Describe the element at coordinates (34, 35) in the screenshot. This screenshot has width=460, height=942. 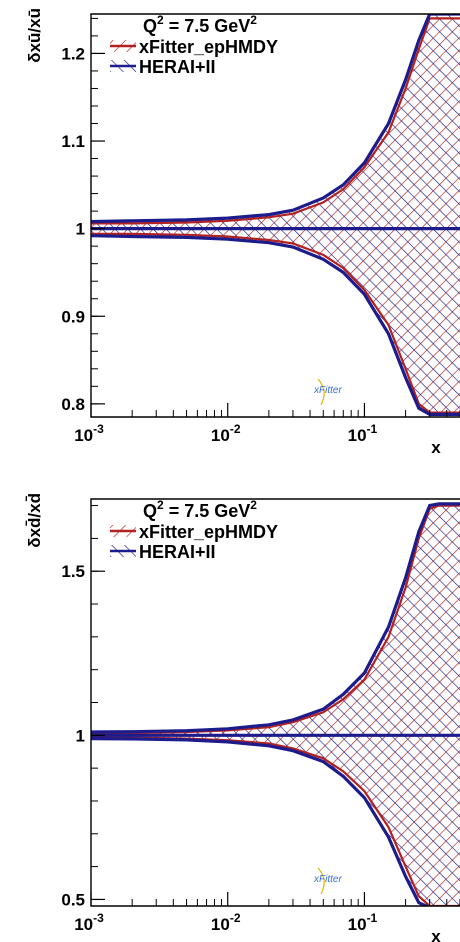
I see `y-axis-title: δxū/xū` at that location.